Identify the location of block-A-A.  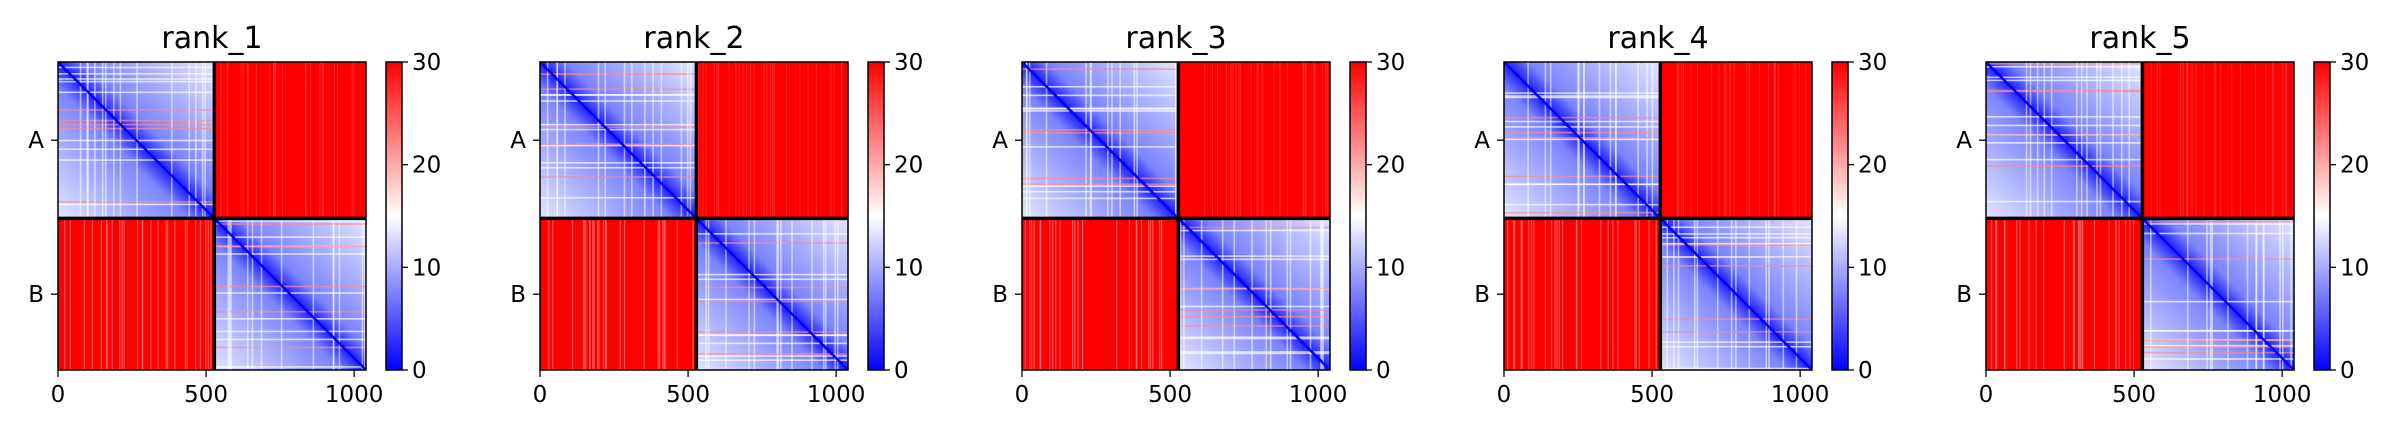
(618, 140).